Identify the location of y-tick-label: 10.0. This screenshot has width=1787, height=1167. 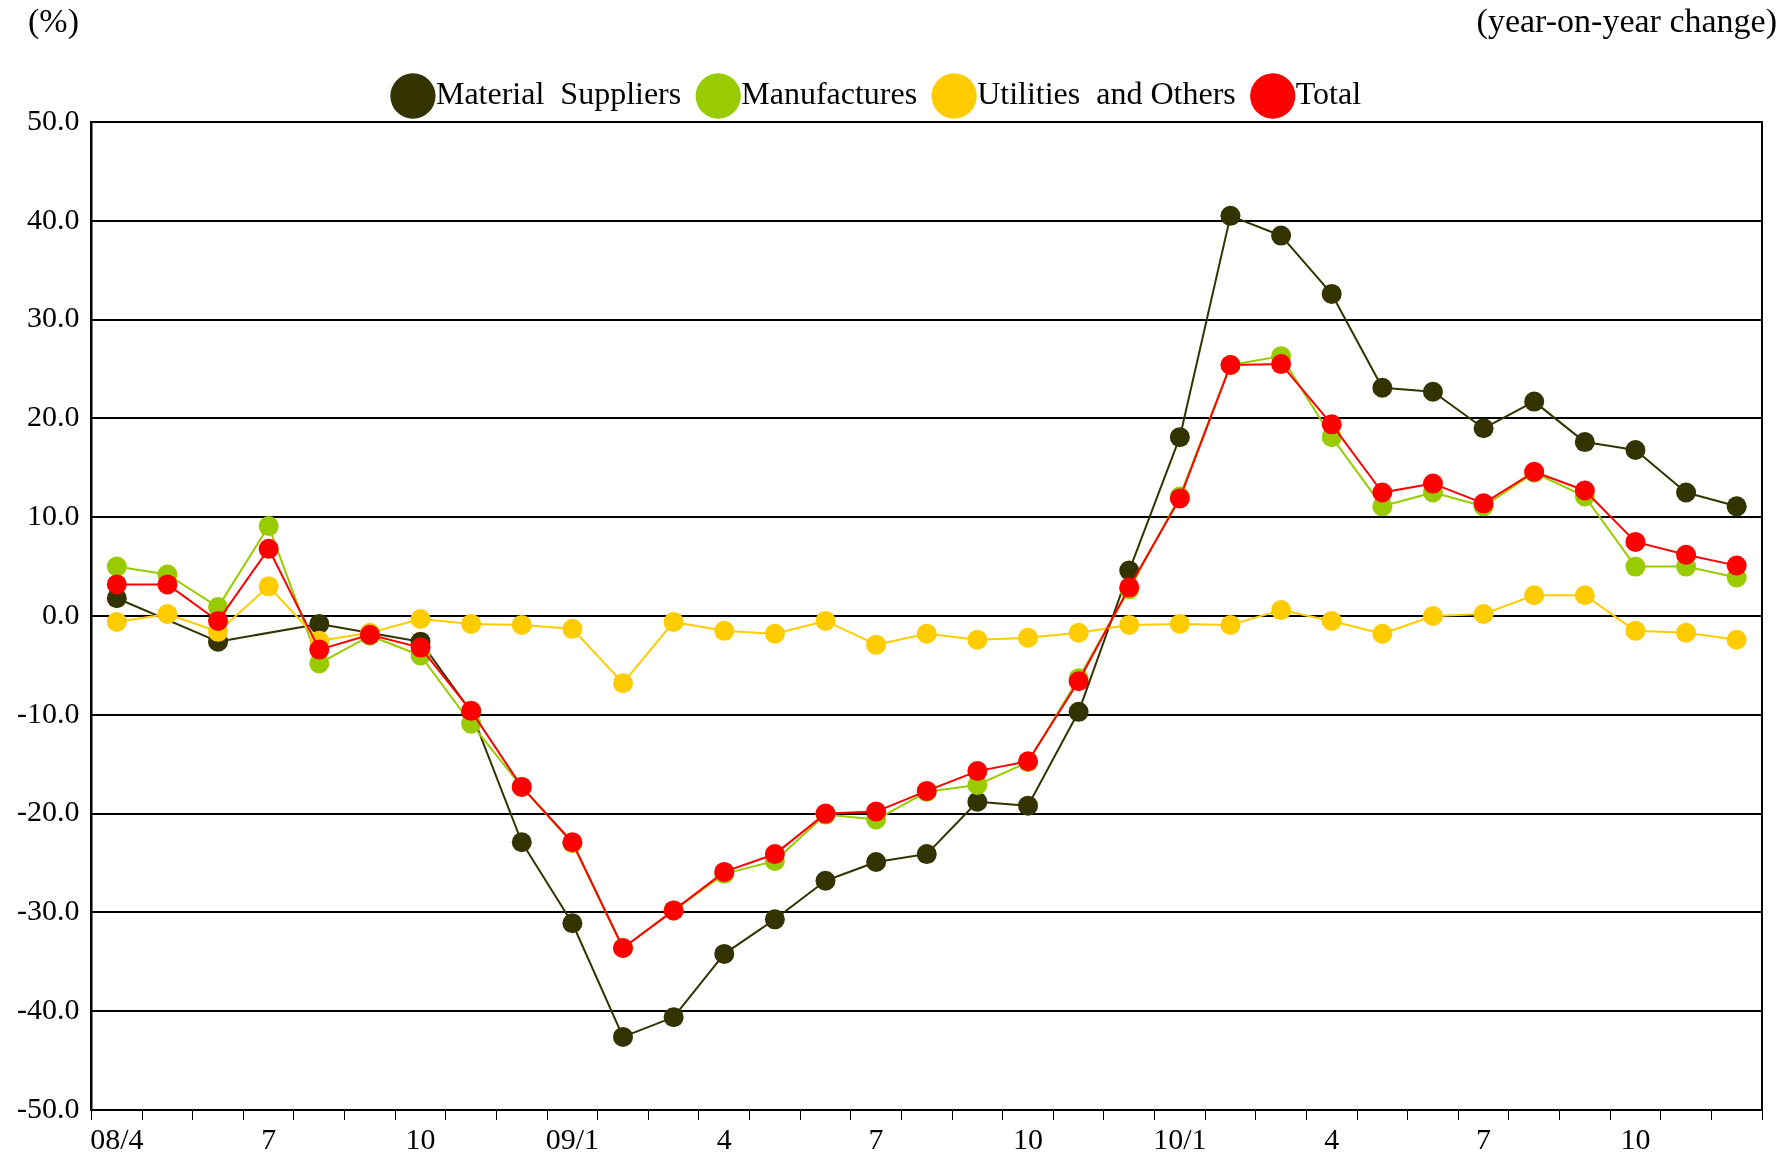
(53, 515).